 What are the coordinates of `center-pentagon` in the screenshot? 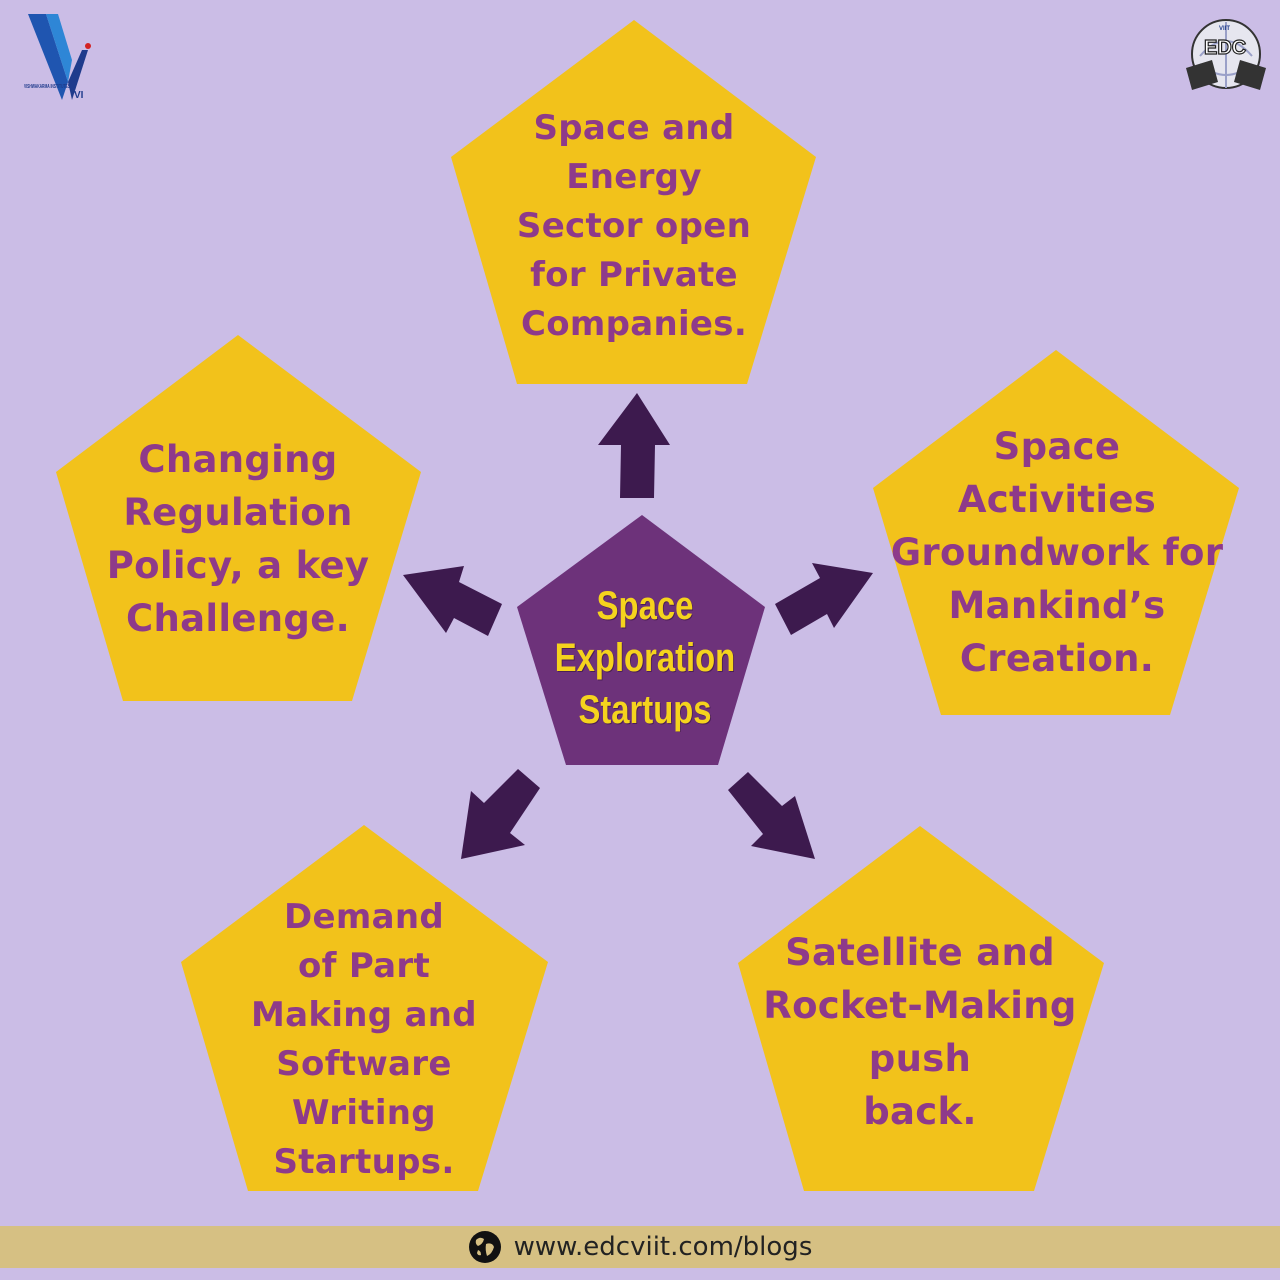 It's located at (641, 640).